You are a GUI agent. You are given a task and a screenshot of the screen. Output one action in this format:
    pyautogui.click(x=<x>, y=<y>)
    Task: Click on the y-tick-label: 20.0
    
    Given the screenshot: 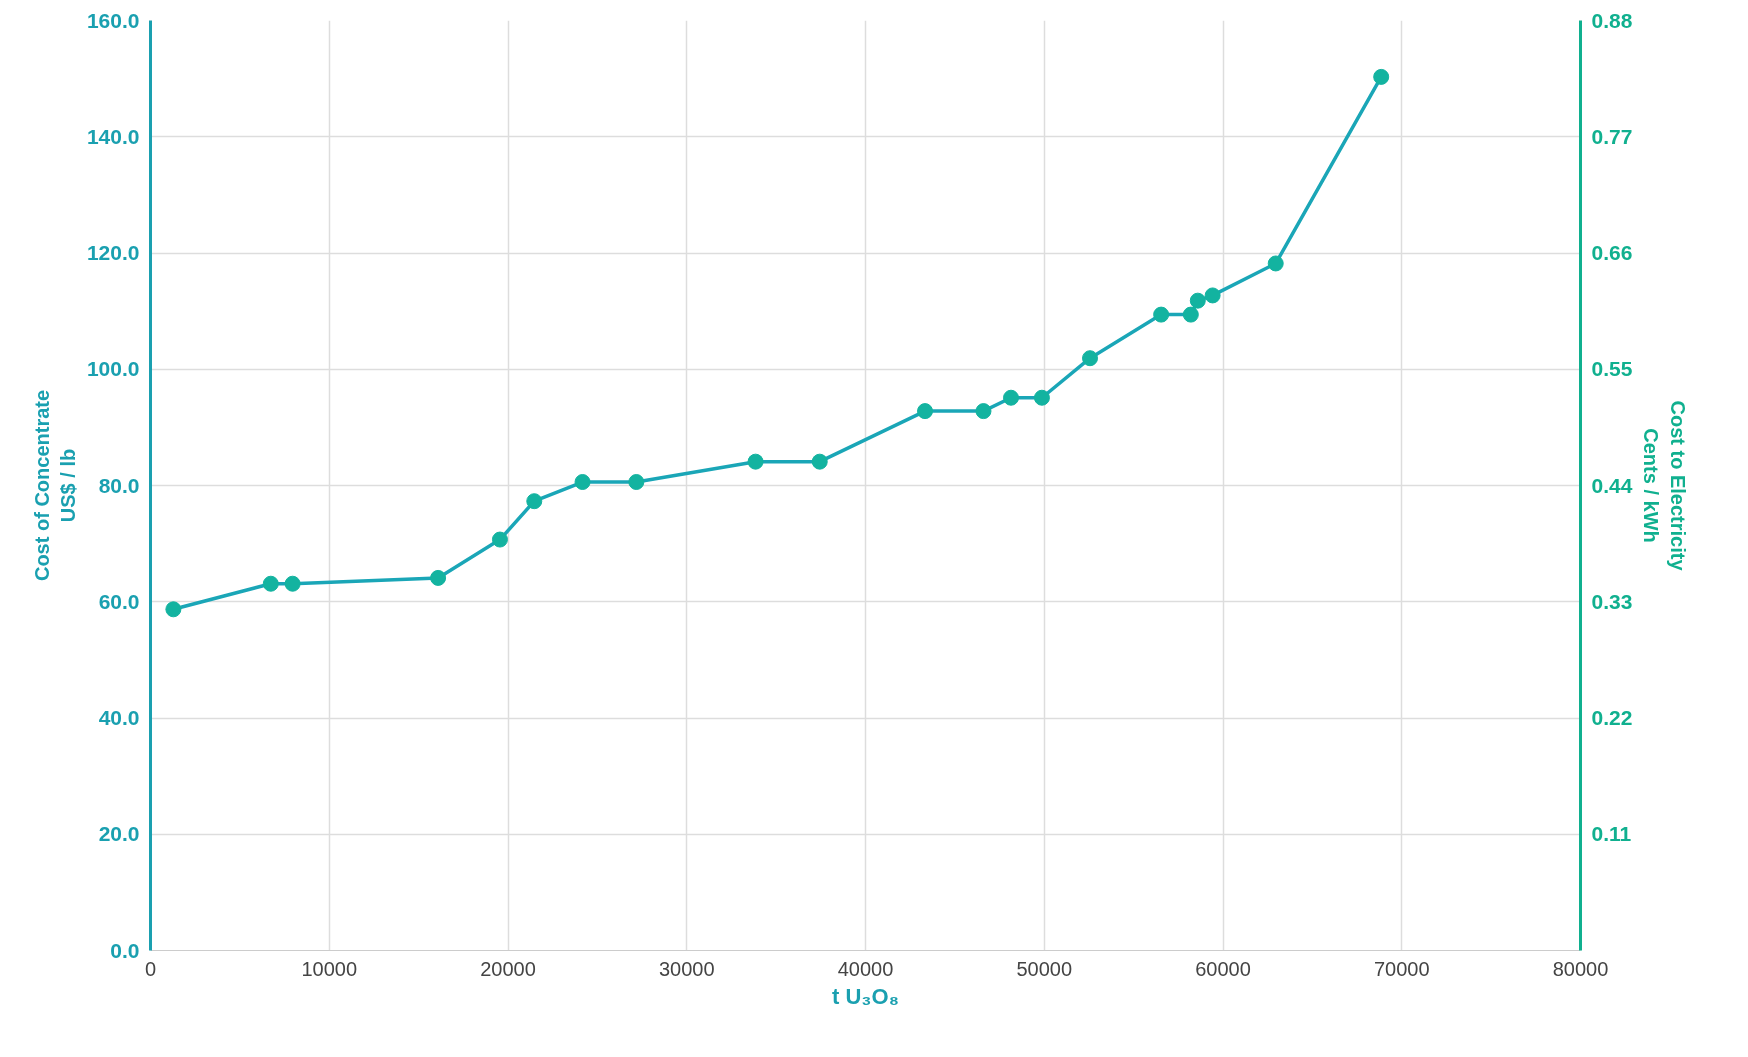 What is the action you would take?
    pyautogui.click(x=119, y=834)
    